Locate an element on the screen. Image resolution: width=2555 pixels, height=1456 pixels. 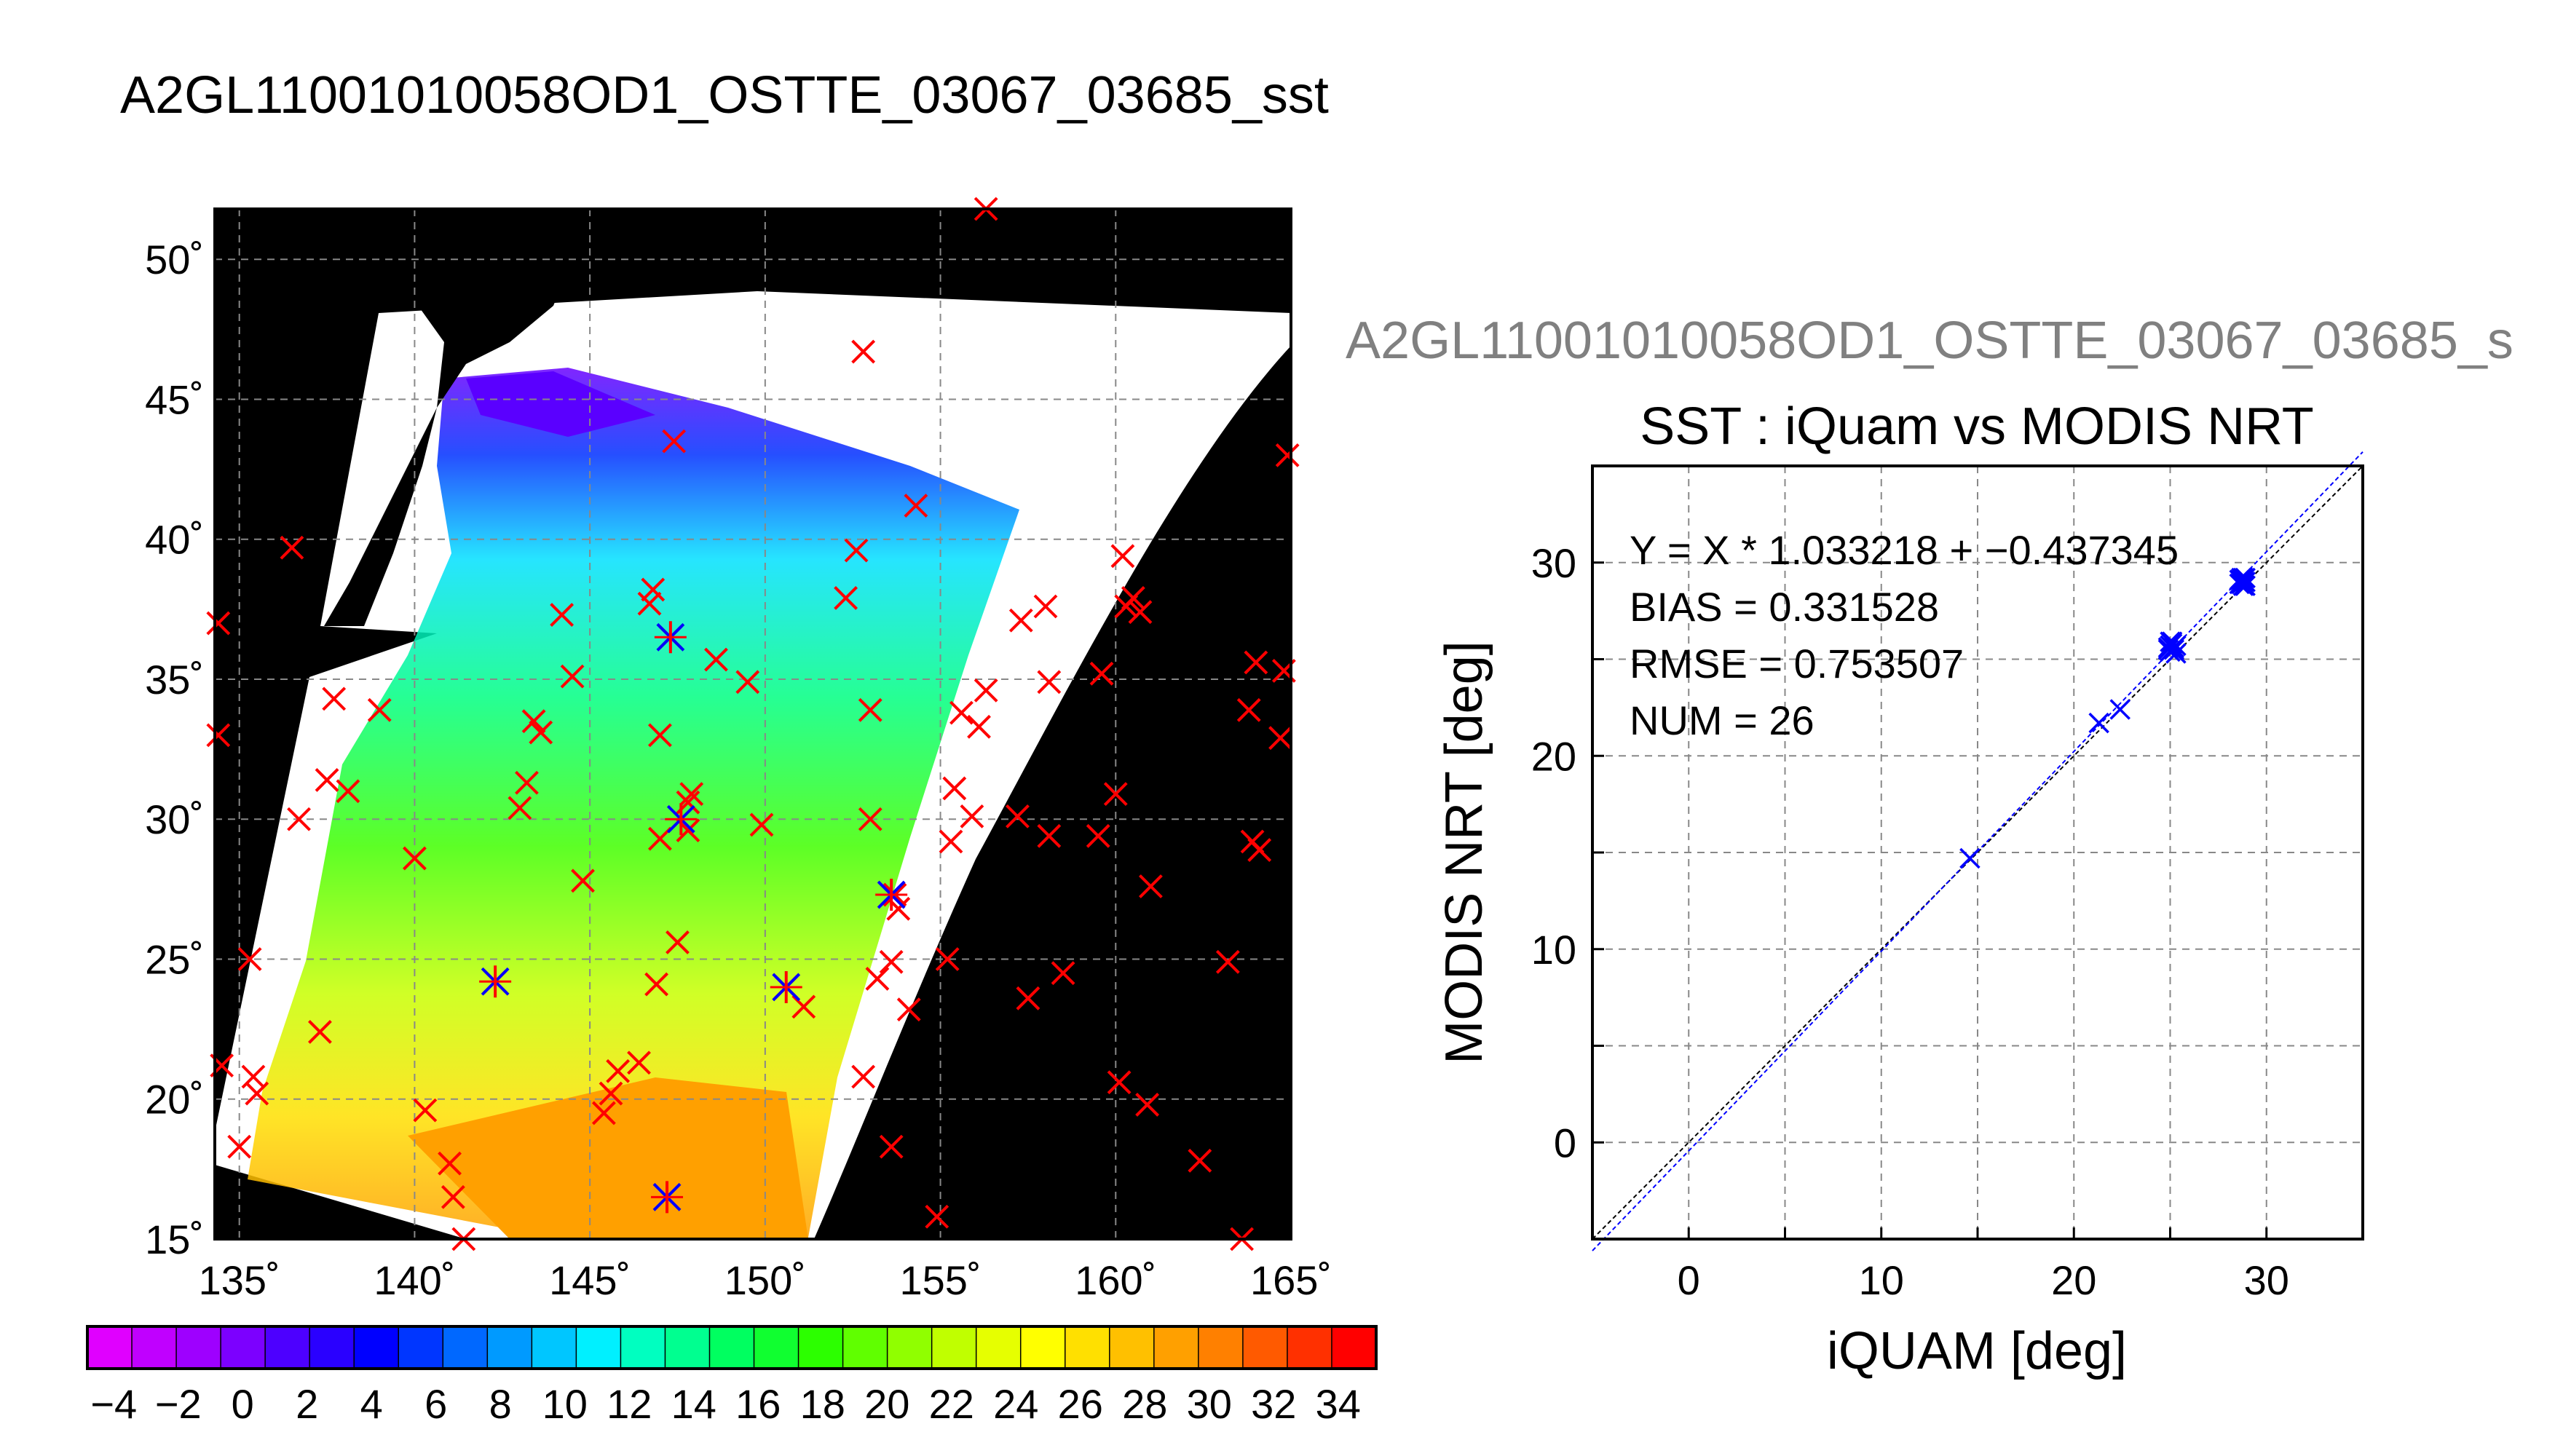
scatter-x-tick-label: 0 is located at coordinates (1689, 1280).